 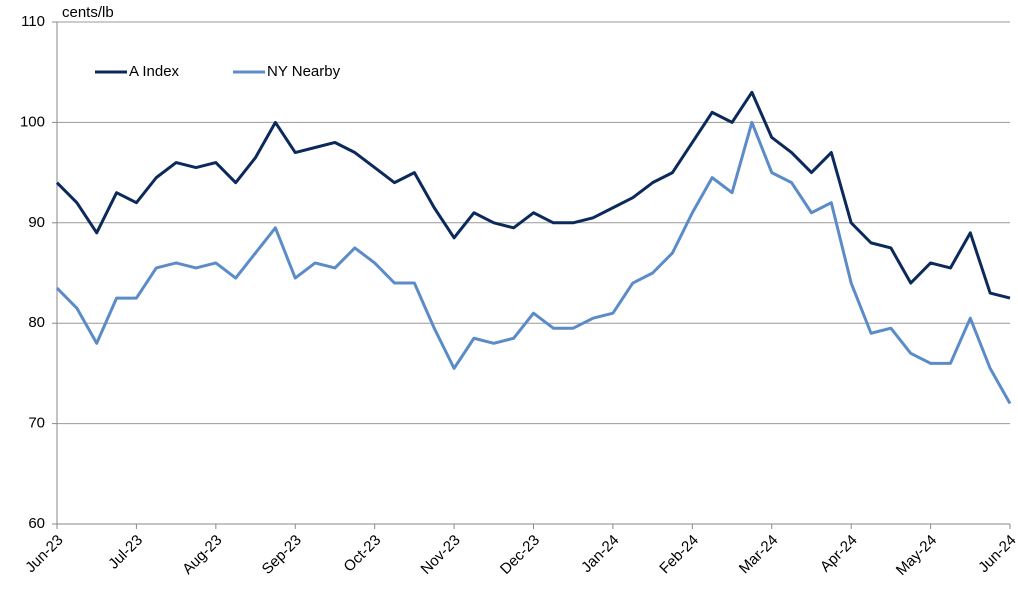 What do you see at coordinates (154, 71) in the screenshot?
I see `legend-label: A Index` at bounding box center [154, 71].